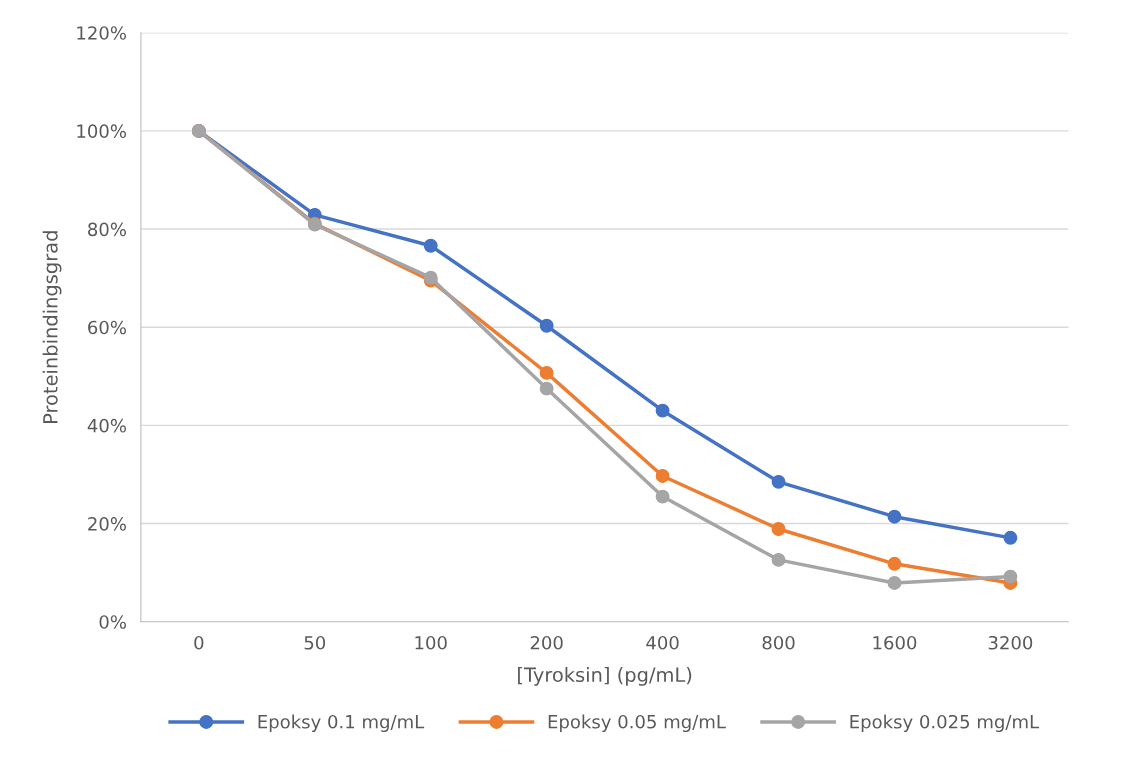 The width and height of the screenshot is (1127, 761). Describe the element at coordinates (315, 642) in the screenshot. I see `x-tick-label: 50` at that location.